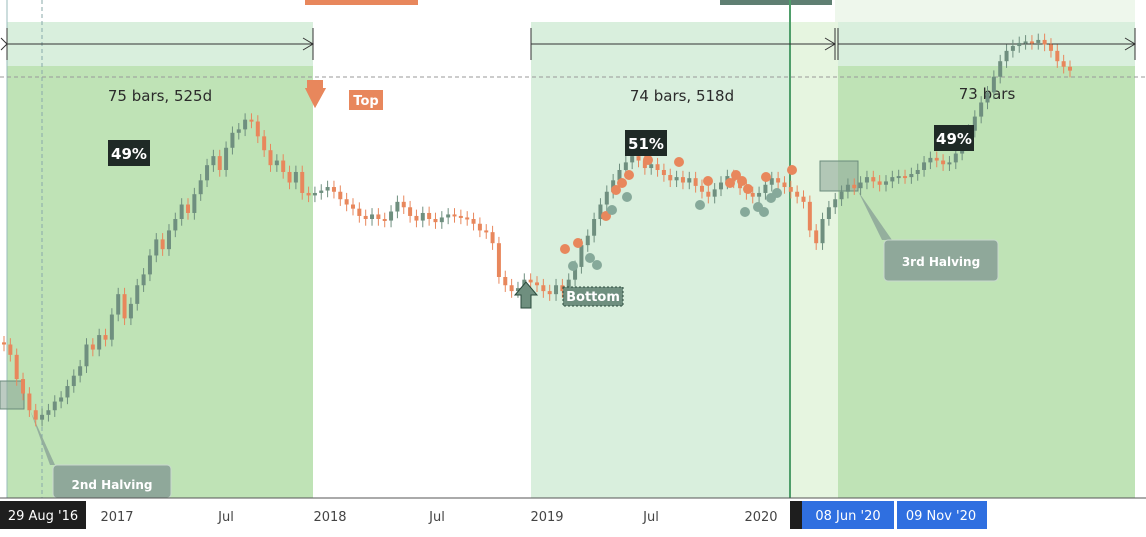  Describe the element at coordinates (941, 262) in the screenshot. I see `halving-3-label: 3rd Halving` at that location.